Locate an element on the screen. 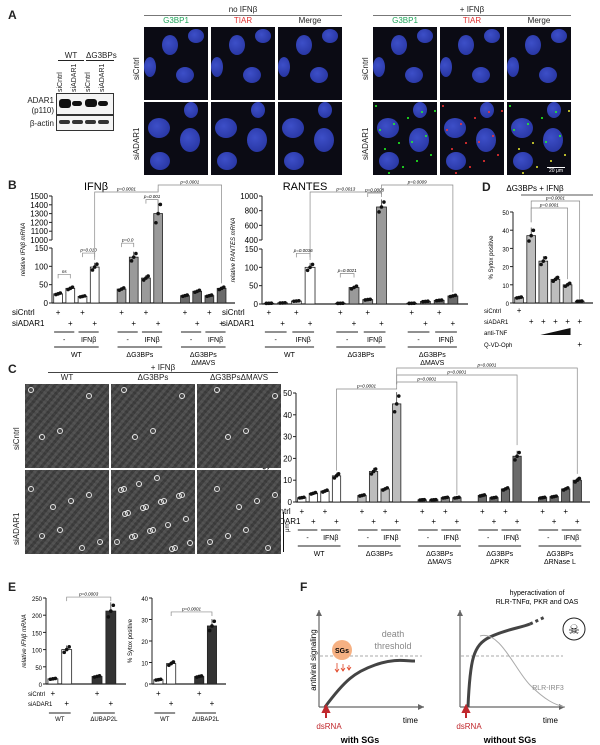 This screenshot has height=745, width=600. y-tick-label: 1200 is located at coordinates (39, 222).